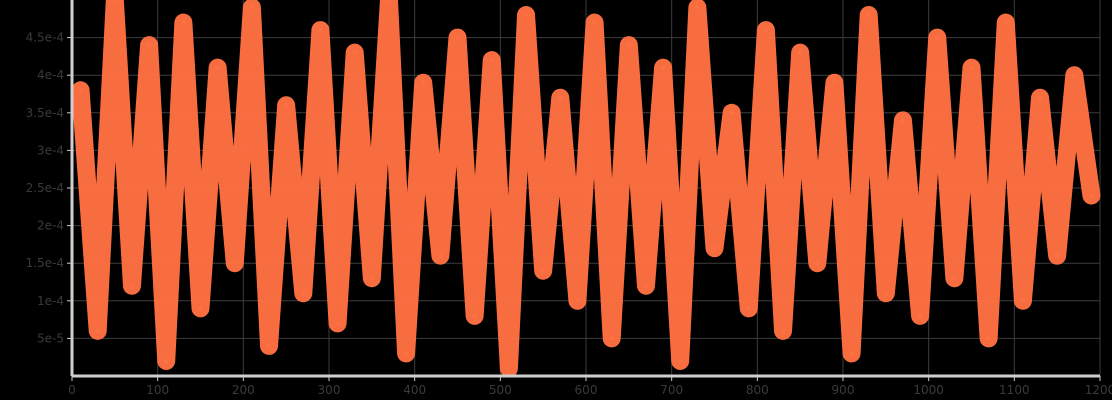  Describe the element at coordinates (45, 188) in the screenshot. I see `y-tick-label: 2.5e-4` at that location.